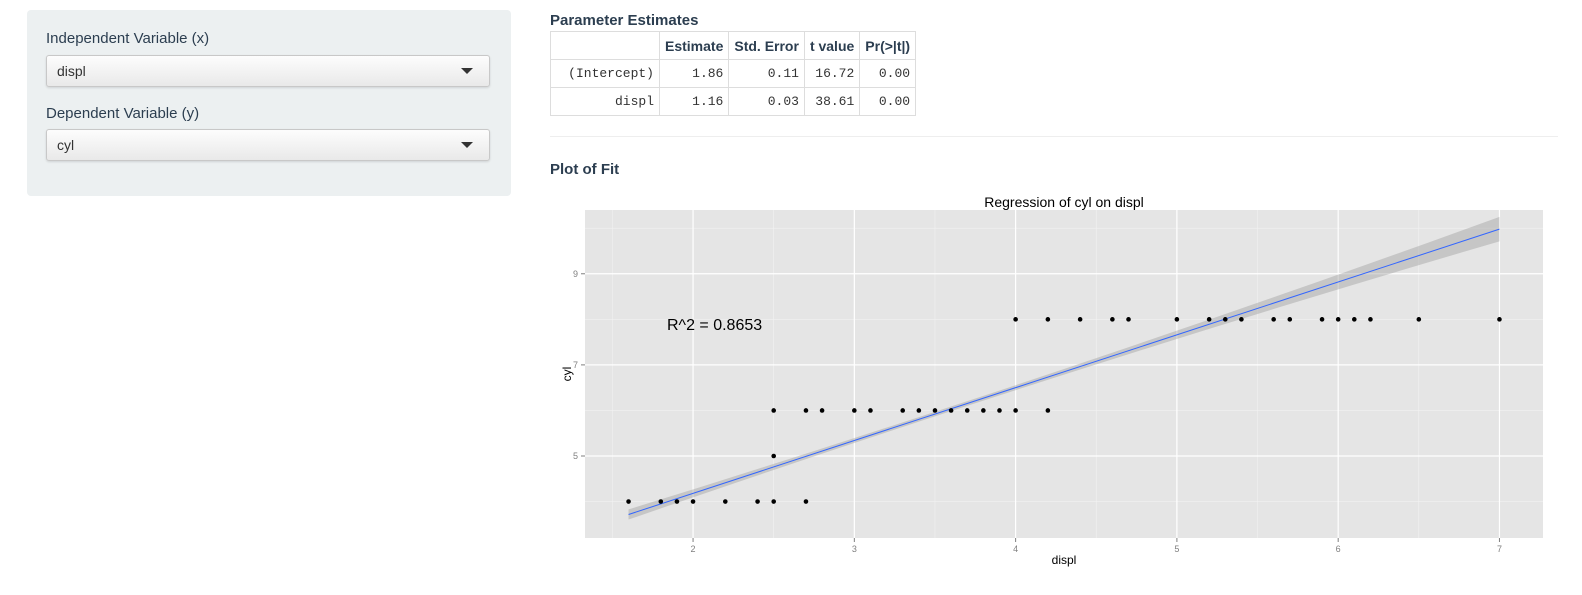 Image resolution: width=1582 pixels, height=595 pixels. Describe the element at coordinates (888, 45) in the screenshot. I see `header-cell: Pr(>|t|)` at that location.